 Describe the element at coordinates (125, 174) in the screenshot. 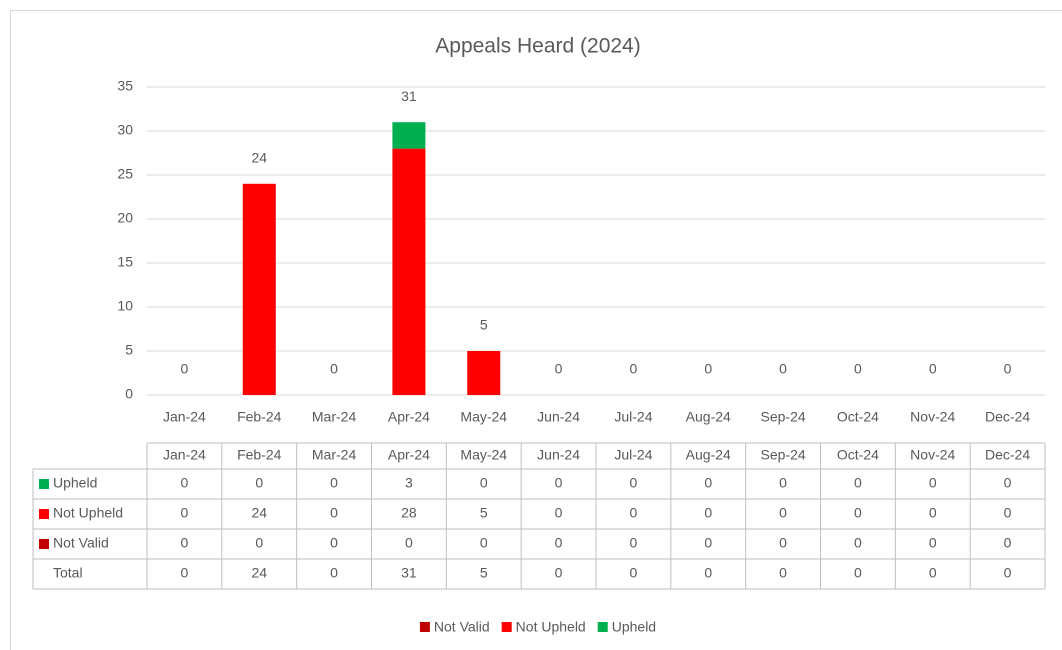

I see `y-tick-label: 25` at that location.